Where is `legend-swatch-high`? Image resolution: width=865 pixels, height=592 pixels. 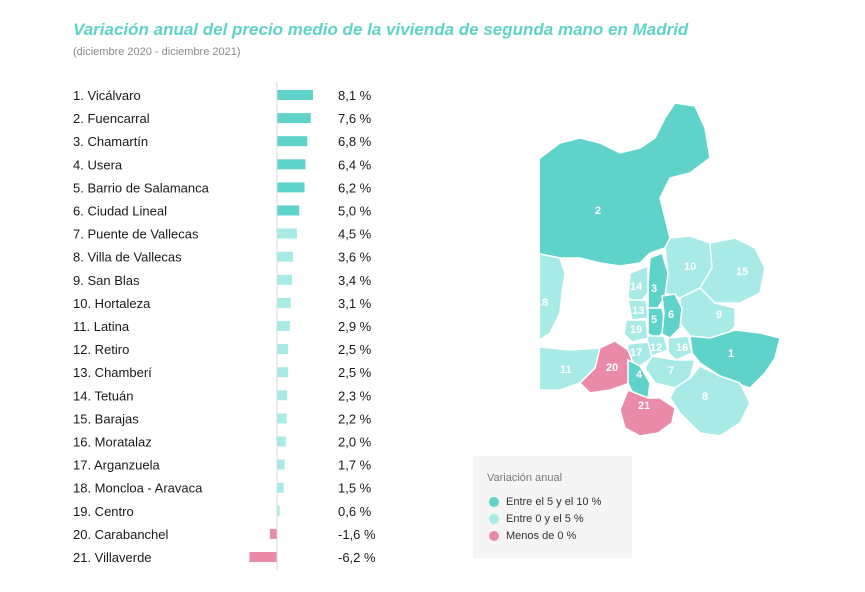 legend-swatch-high is located at coordinates (494, 502).